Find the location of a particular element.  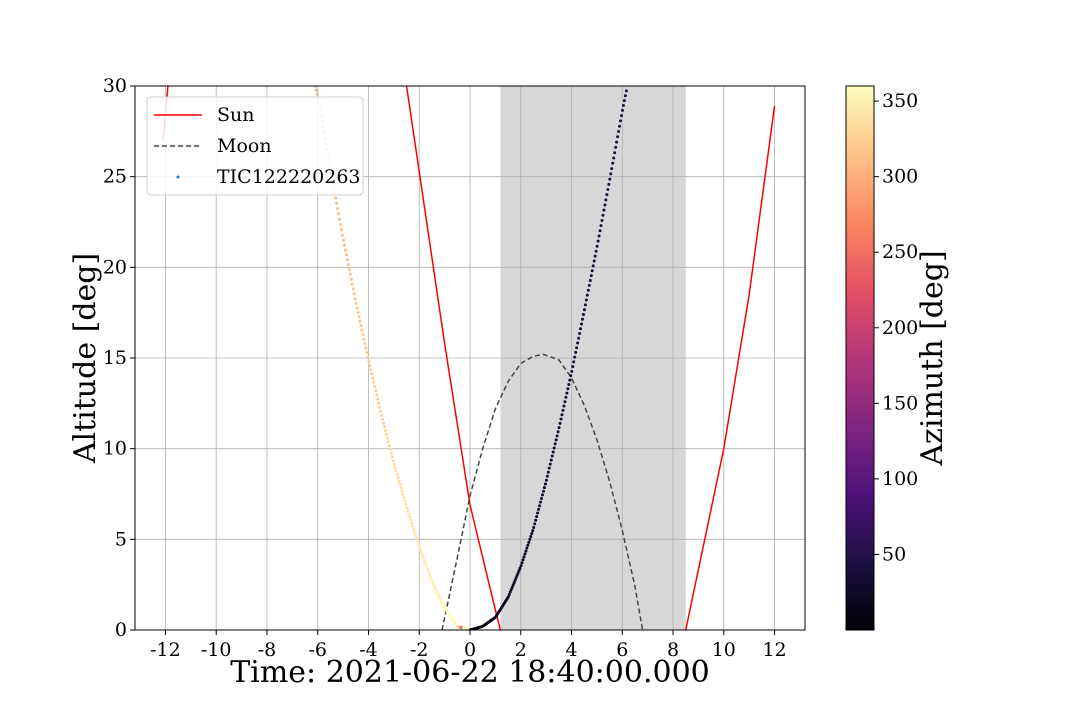

y-tick-label: 30 is located at coordinates (115, 86).